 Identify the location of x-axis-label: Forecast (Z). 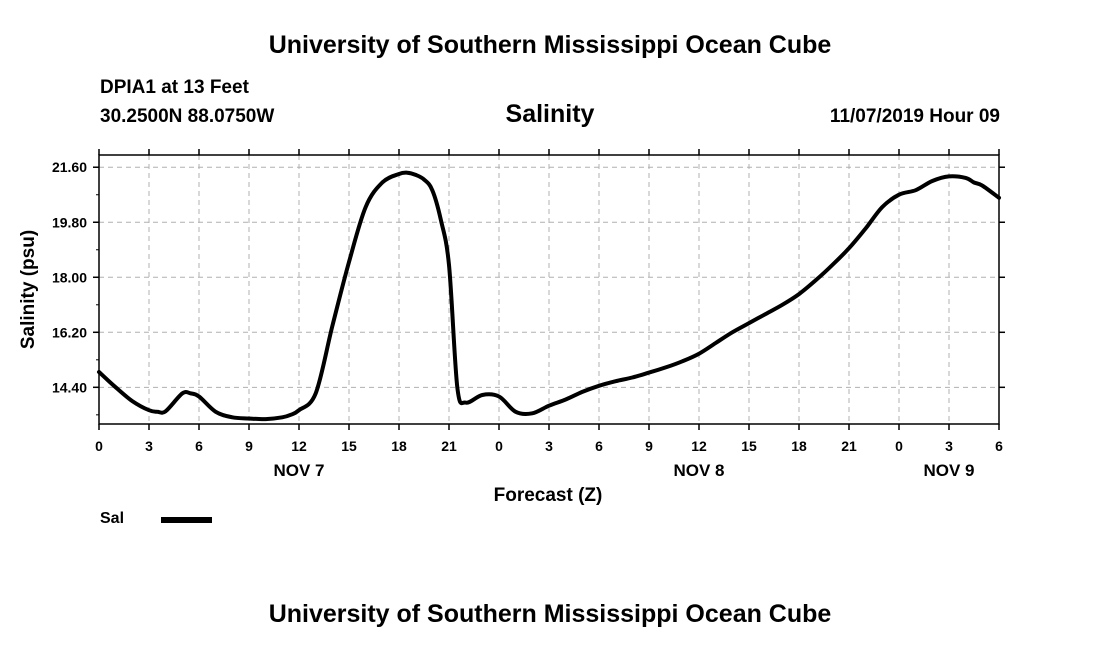
(548, 495).